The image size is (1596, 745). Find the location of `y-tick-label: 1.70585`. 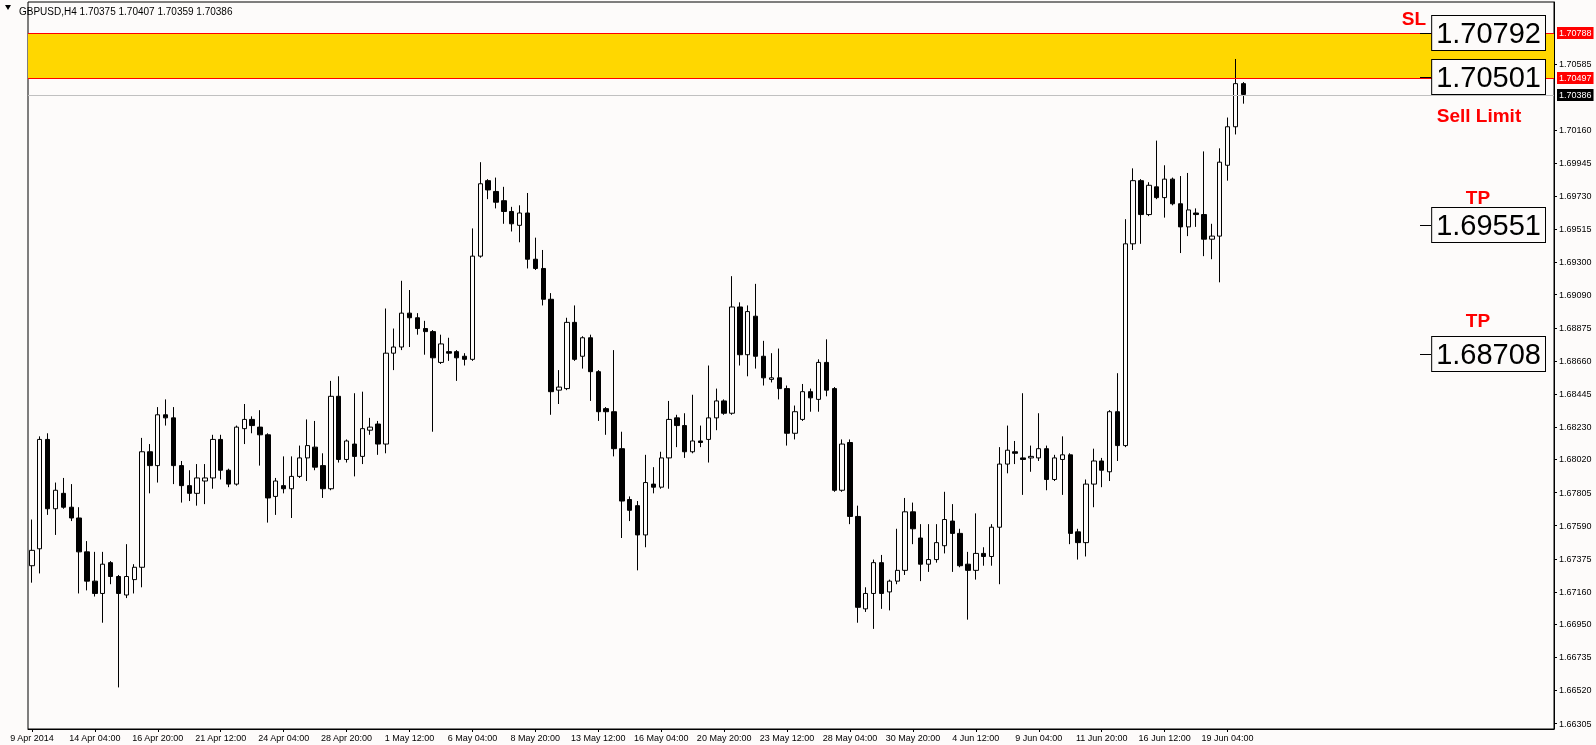

y-tick-label: 1.70585 is located at coordinates (1575, 64).